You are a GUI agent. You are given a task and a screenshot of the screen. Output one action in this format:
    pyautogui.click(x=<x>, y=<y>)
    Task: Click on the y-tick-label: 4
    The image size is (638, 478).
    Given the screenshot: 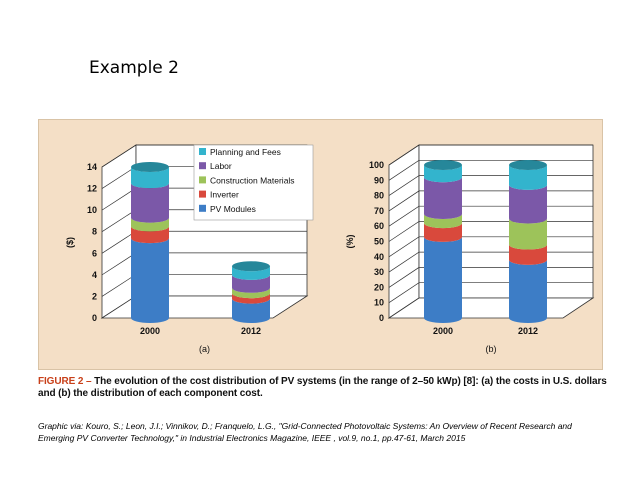 What is the action you would take?
    pyautogui.click(x=94, y=275)
    